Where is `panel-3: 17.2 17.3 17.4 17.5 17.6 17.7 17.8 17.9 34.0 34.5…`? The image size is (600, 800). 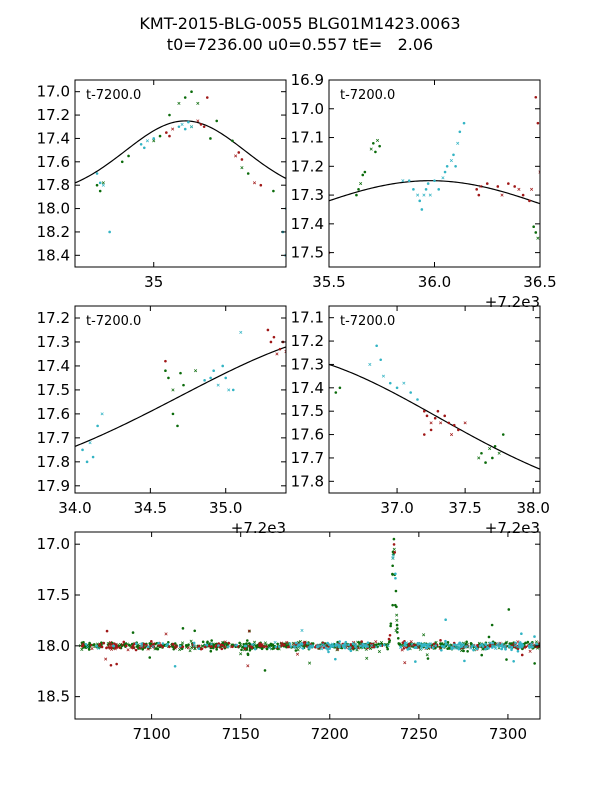 panel-3: 17.2 17.3 17.4 17.5 17.6 17.7 17.8 17.9 34.0 34.5… is located at coordinates (162, 421).